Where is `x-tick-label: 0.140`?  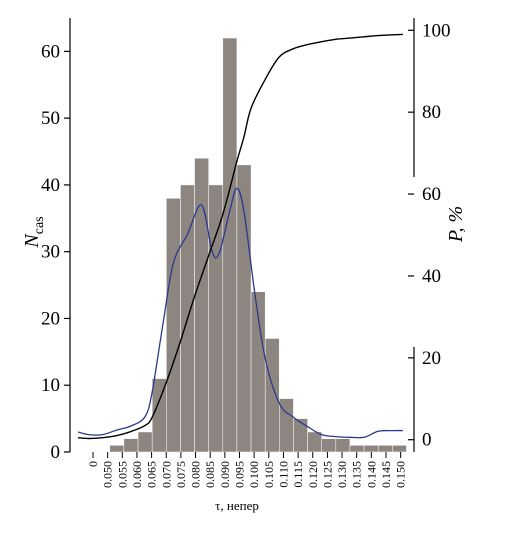
x-tick-label: 0.140 is located at coordinates (371, 474).